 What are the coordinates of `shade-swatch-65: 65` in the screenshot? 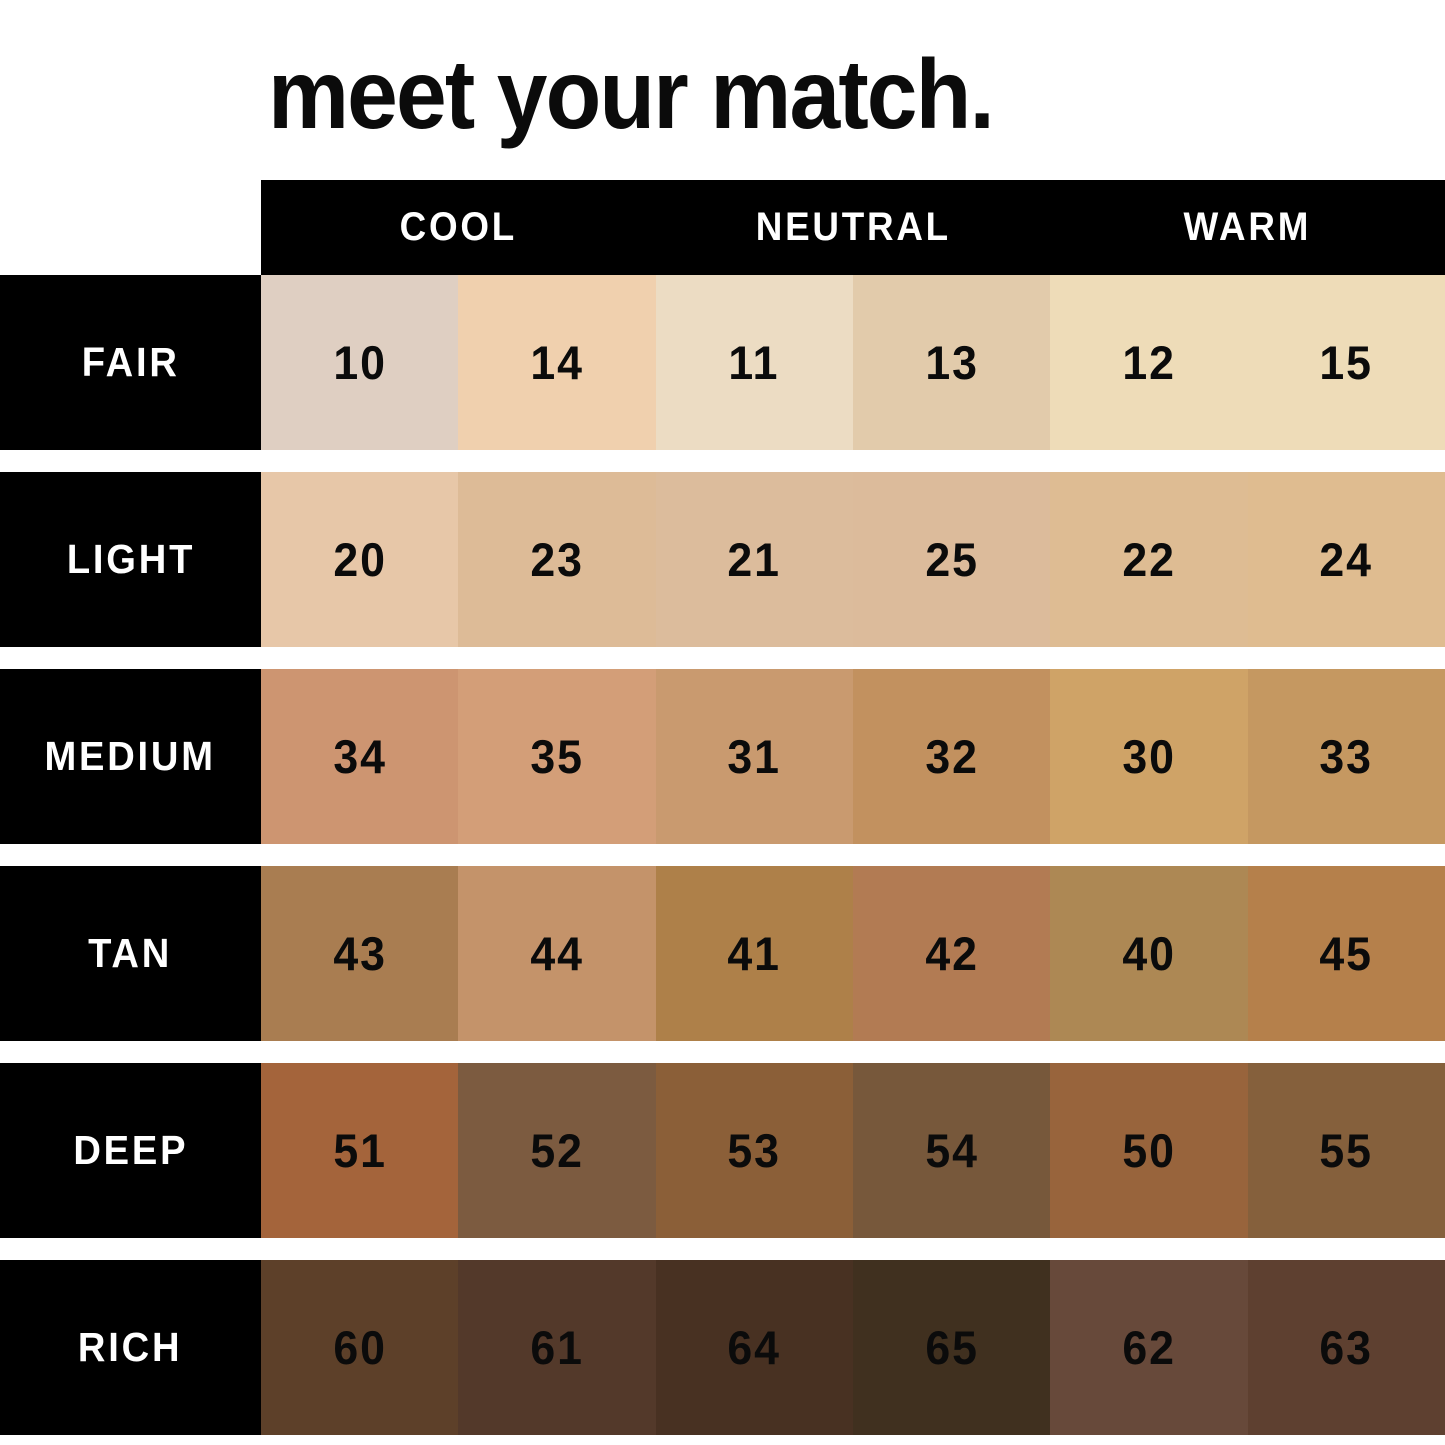 It's located at (951, 1347).